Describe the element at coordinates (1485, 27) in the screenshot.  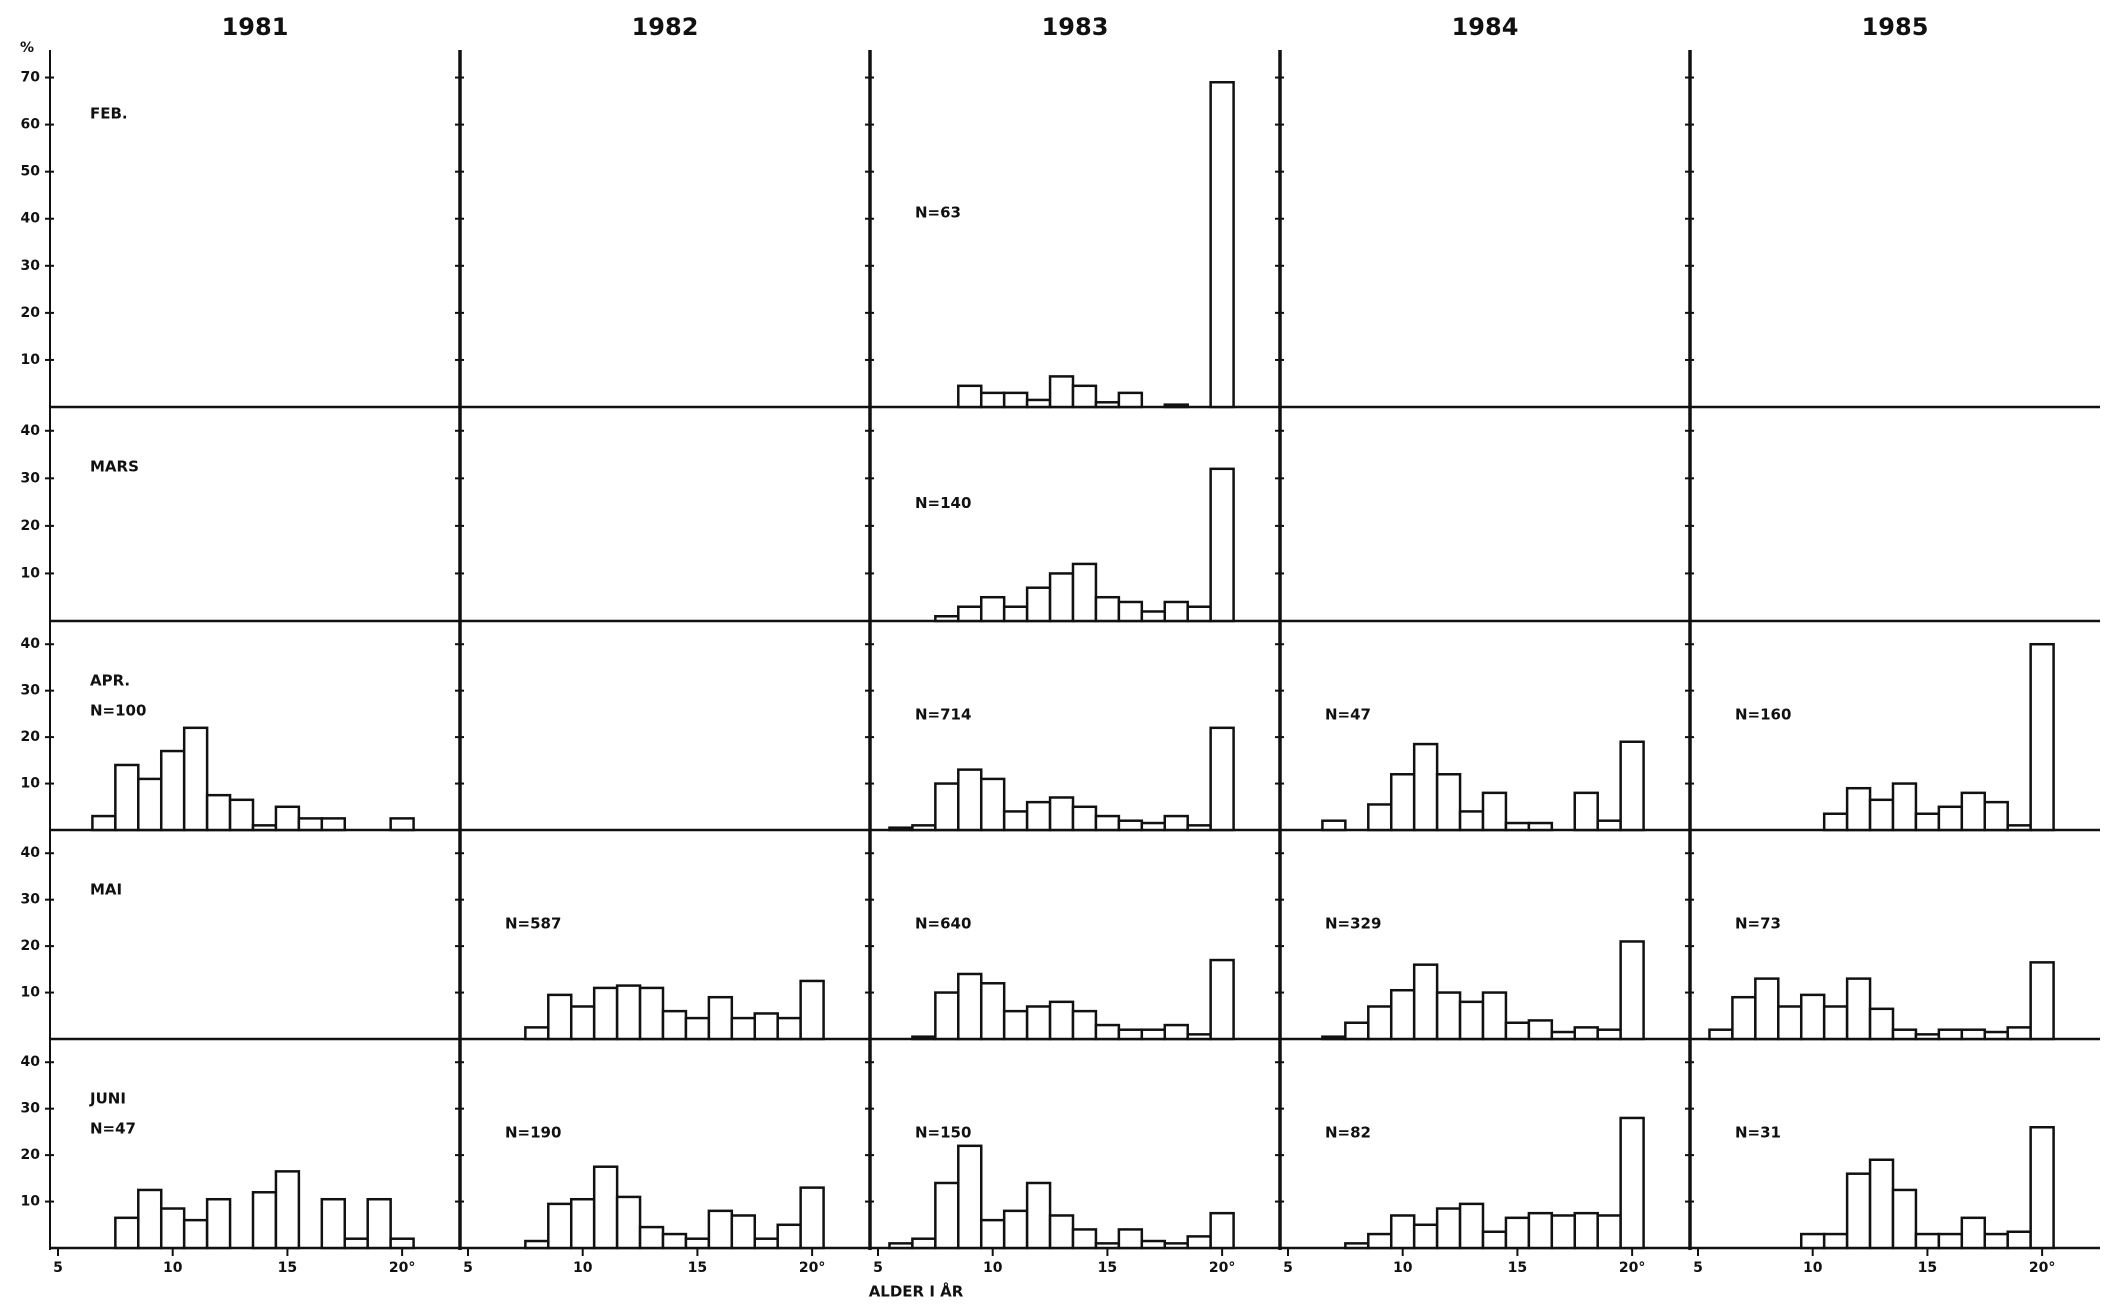
I see `year-header: 1984` at that location.